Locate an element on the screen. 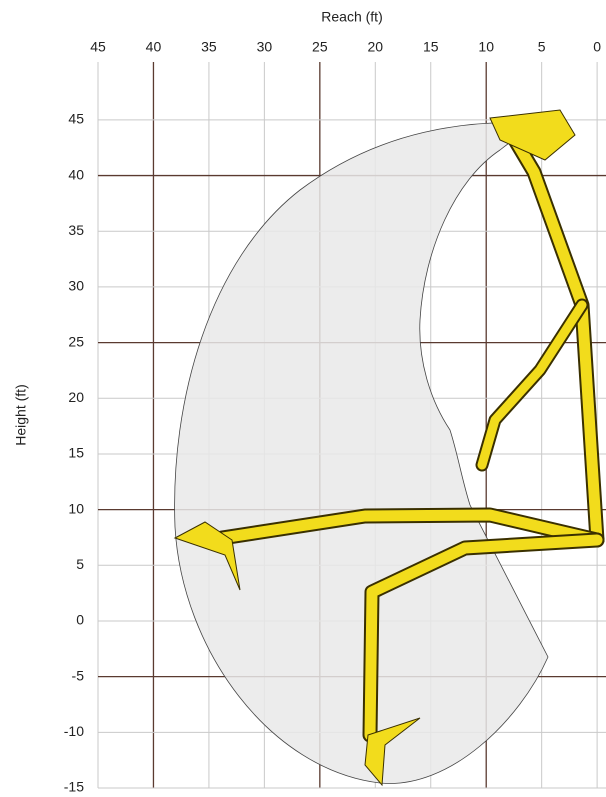  x-tick-label: 30 is located at coordinates (265, 47).